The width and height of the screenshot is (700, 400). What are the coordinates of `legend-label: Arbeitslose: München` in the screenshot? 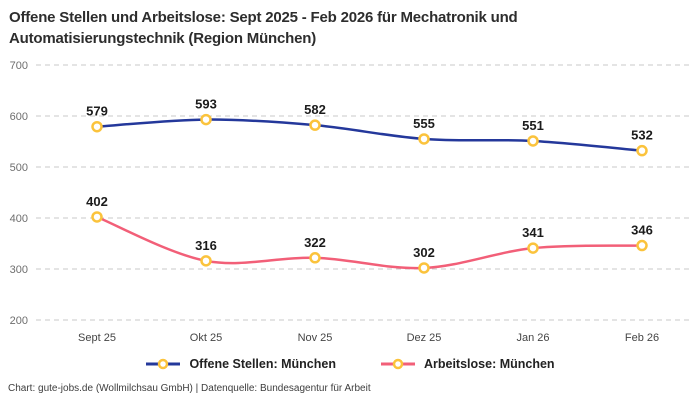 It's located at (489, 364).